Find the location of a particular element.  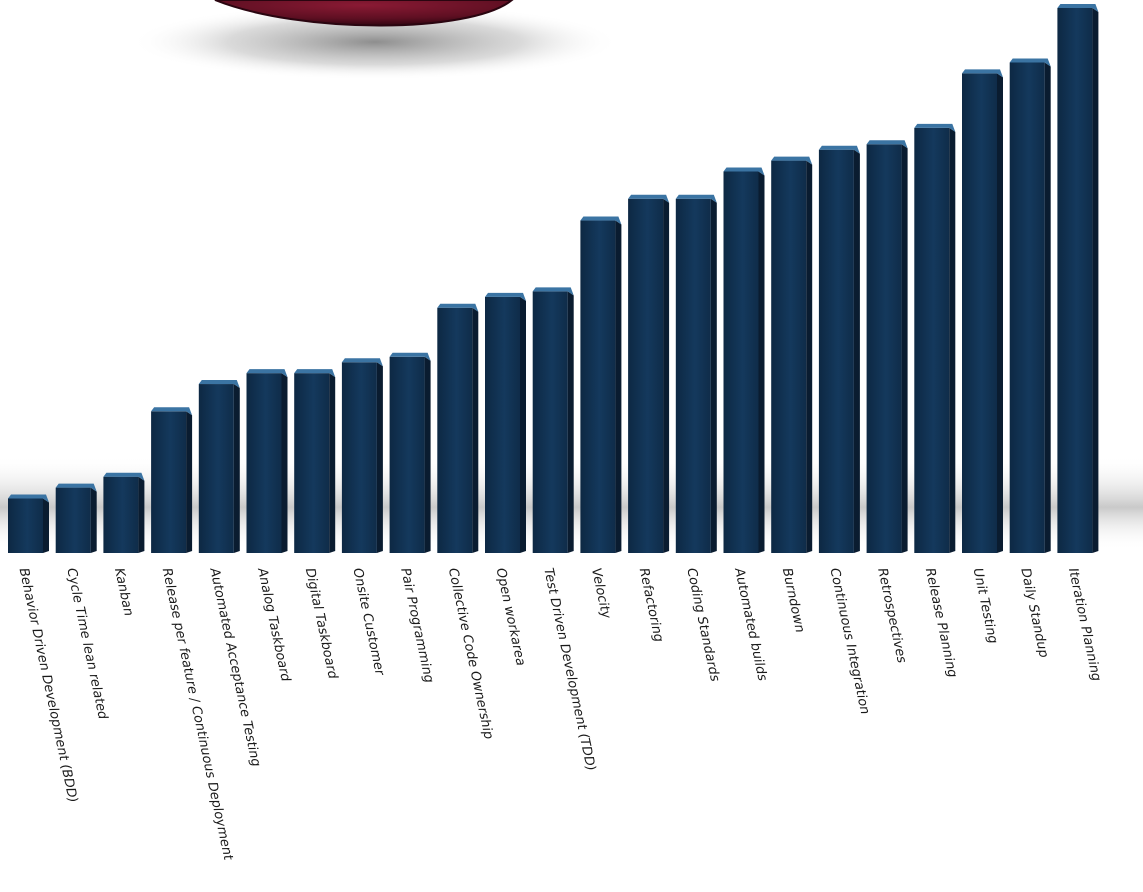

category-label-18: Retrospectives is located at coordinates (891, 616).